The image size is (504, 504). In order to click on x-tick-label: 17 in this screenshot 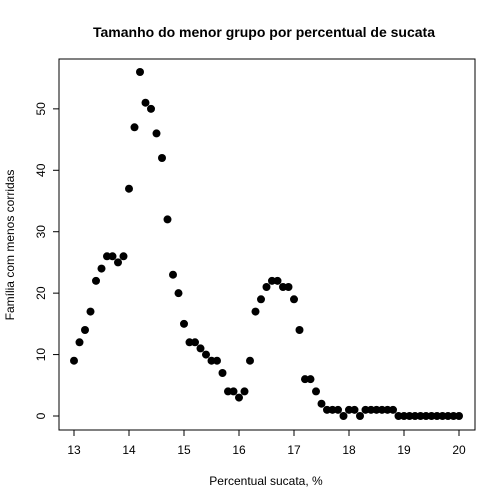, I will do `click(294, 450)`.